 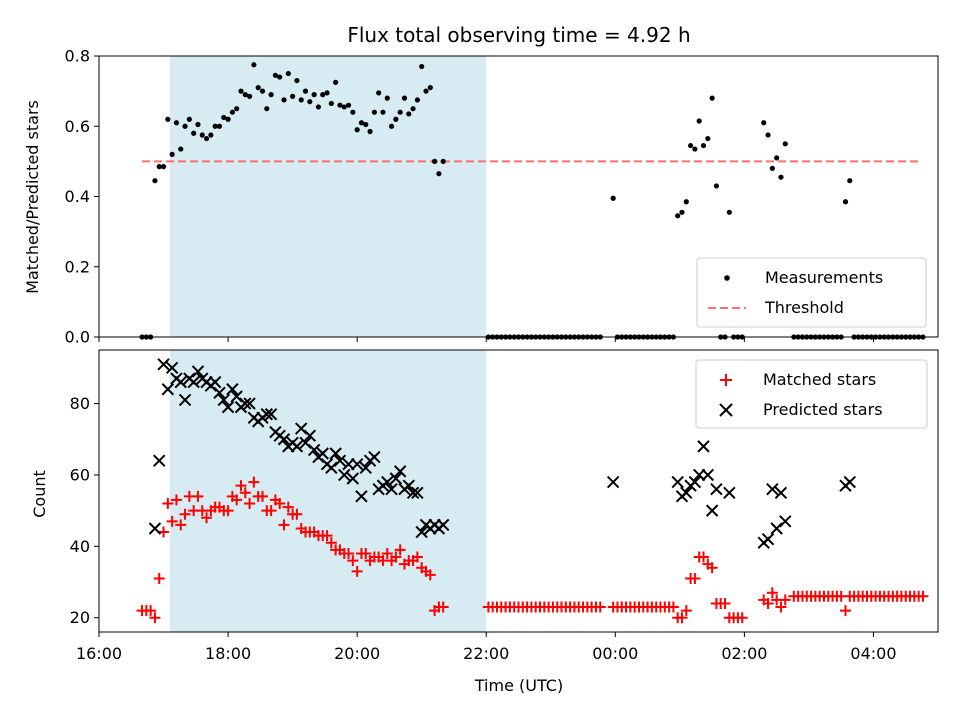 I want to click on y-tick-label: 0.4, so click(x=77, y=196).